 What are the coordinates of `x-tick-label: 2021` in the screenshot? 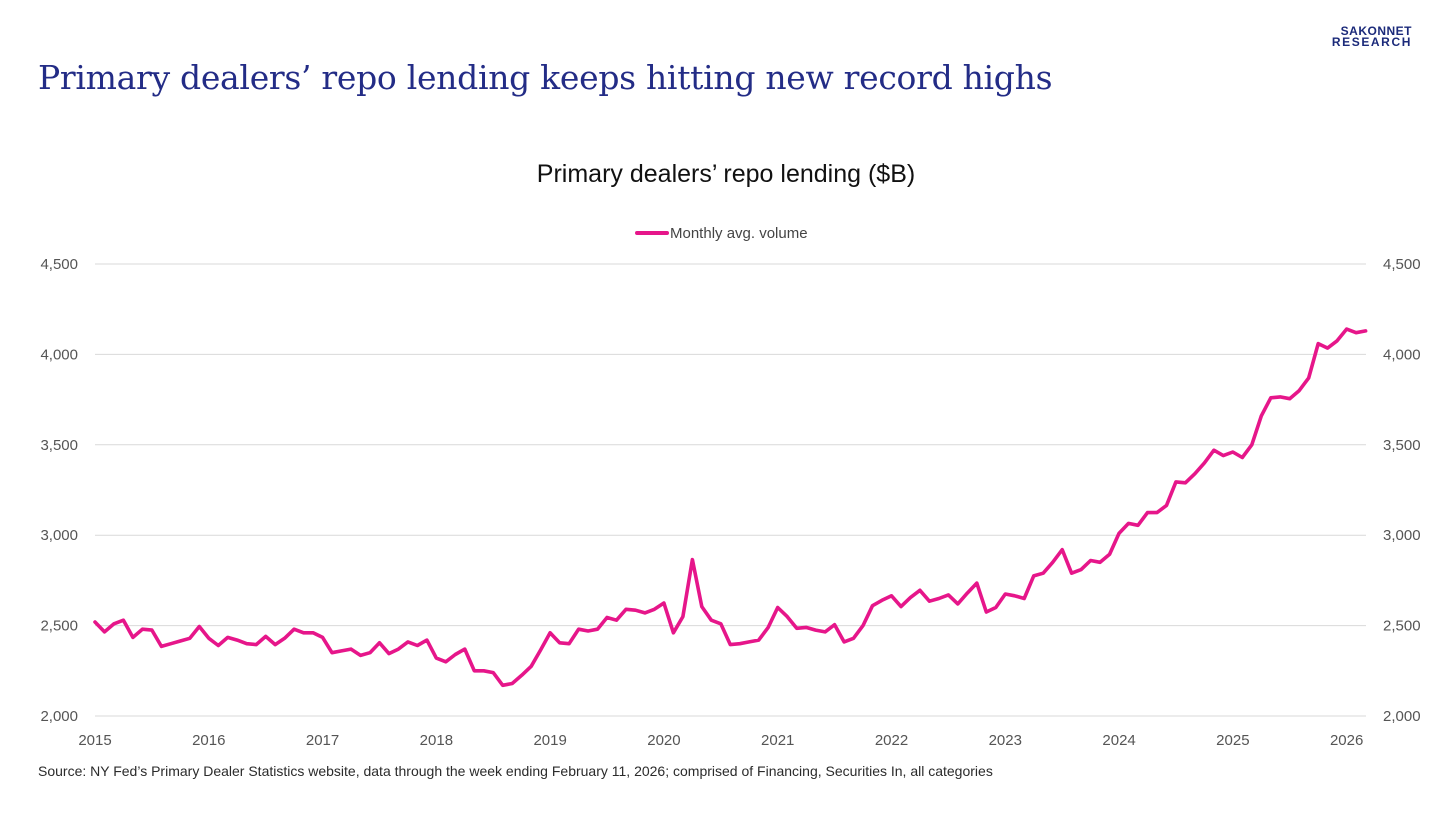 It's located at (777, 740).